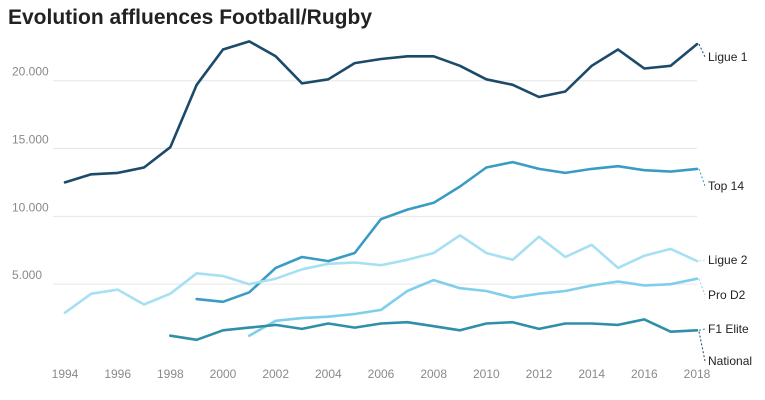 This screenshot has height=400, width=765. I want to click on series-line-f1-elite, so click(434, 330).